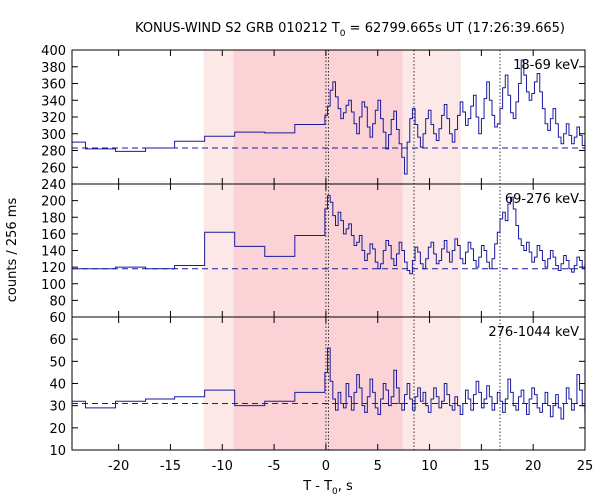 This screenshot has height=500, width=600. Describe the element at coordinates (222, 466) in the screenshot. I see `x-tick-label: -10` at that location.